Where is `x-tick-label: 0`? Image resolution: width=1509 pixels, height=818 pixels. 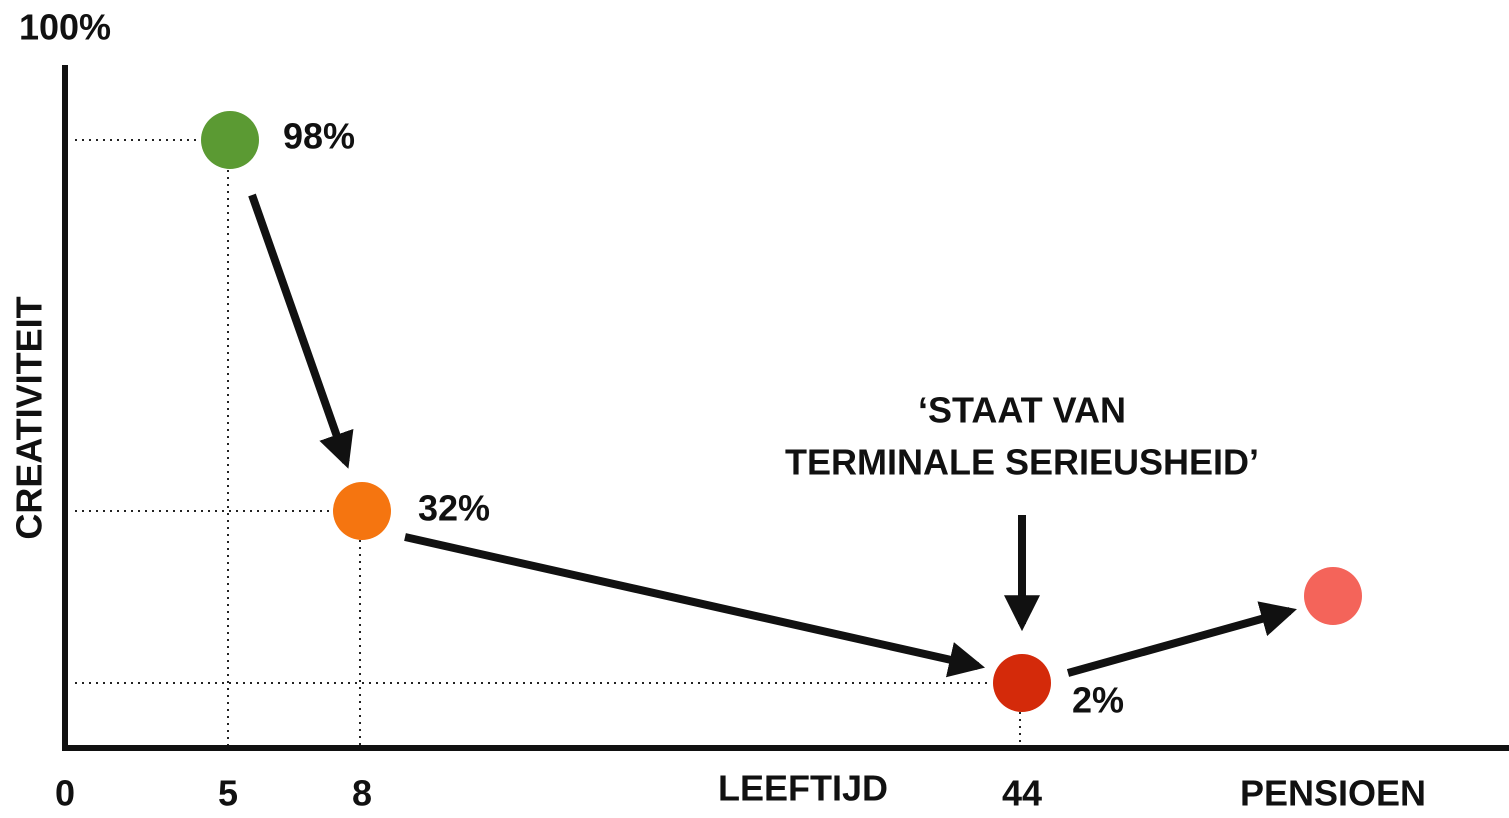 x-tick-label: 0 is located at coordinates (65, 793).